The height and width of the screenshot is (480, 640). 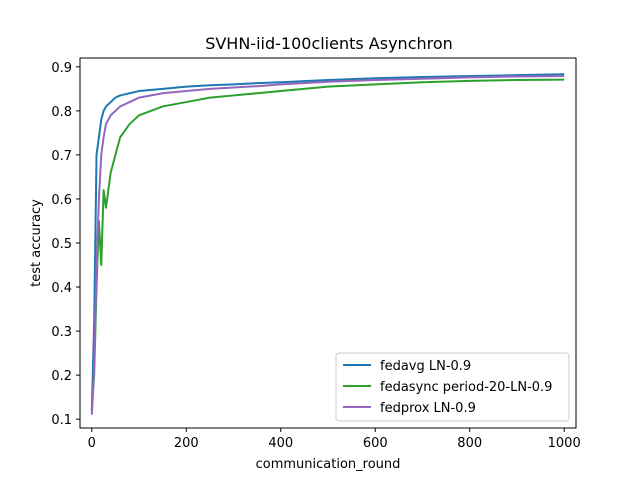 I want to click on y-tick-label: 0.9, so click(x=61, y=68).